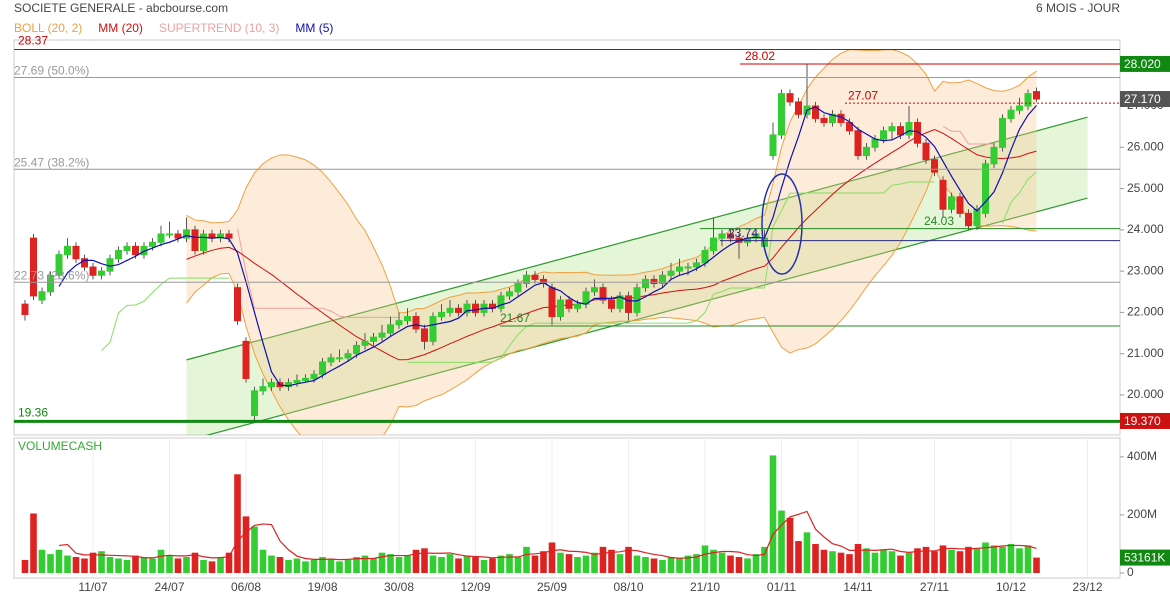 The image size is (1170, 598). Describe the element at coordinates (1078, 8) in the screenshot. I see `period-label: 6 MOIS - JOUR` at that location.